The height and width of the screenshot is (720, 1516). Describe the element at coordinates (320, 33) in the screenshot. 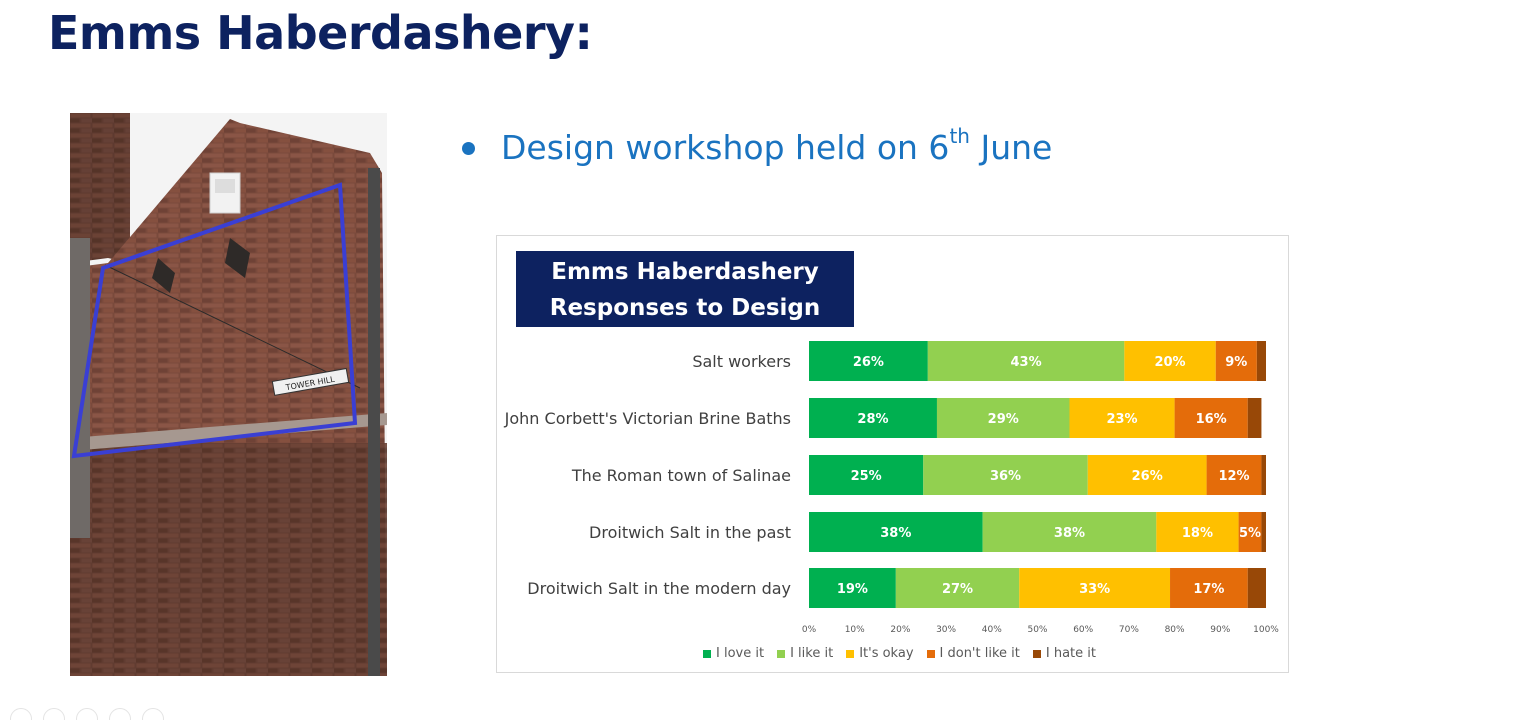

I see `slide-title: Emms Haberdashery:` at that location.